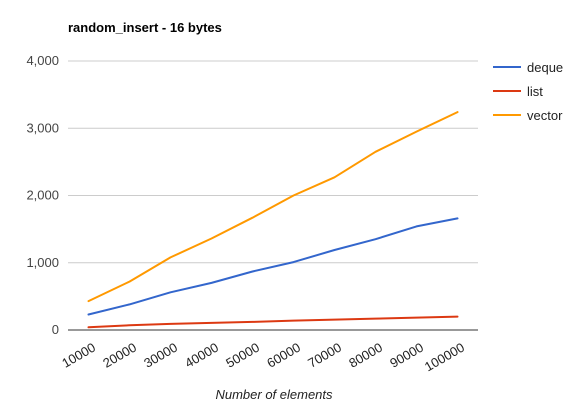 The image size is (584, 407). What do you see at coordinates (201, 355) in the screenshot?
I see `x-tick-label: 40000` at bounding box center [201, 355].